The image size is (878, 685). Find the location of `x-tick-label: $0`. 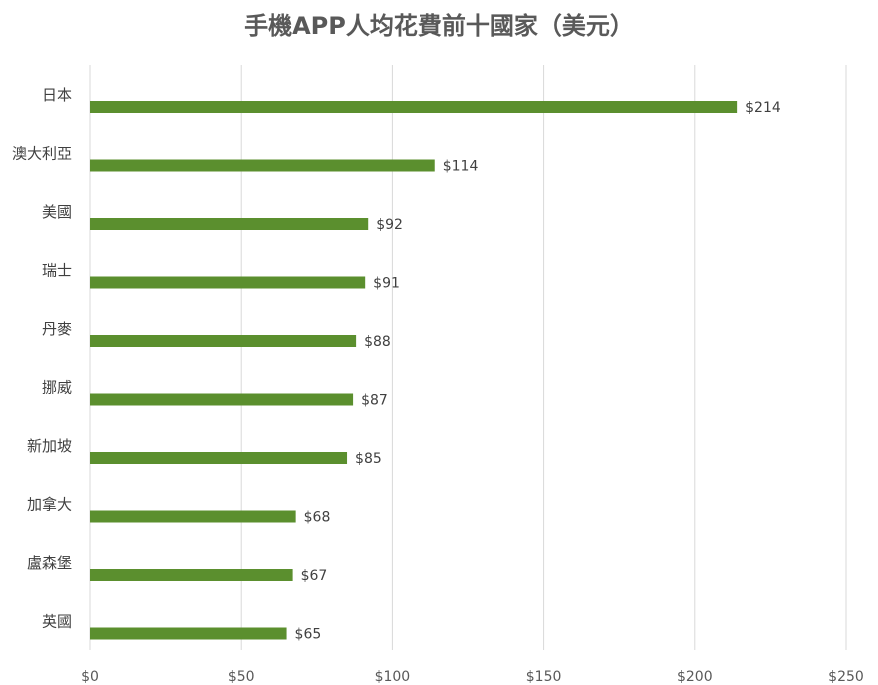

x-tick-label: $0 is located at coordinates (90, 677).